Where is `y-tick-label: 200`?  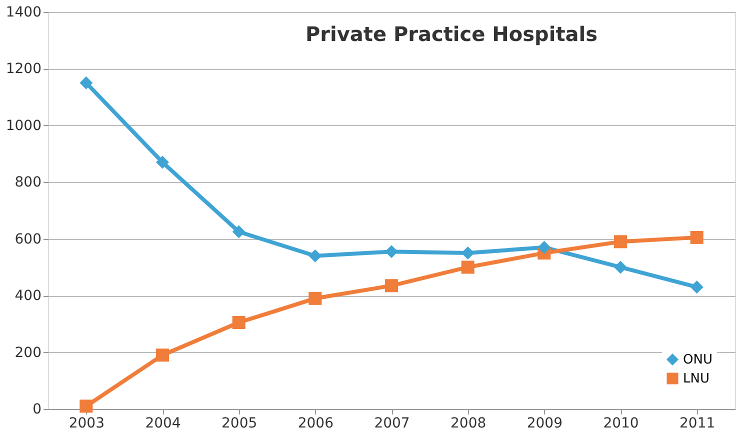 y-tick-label: 200 is located at coordinates (28, 352).